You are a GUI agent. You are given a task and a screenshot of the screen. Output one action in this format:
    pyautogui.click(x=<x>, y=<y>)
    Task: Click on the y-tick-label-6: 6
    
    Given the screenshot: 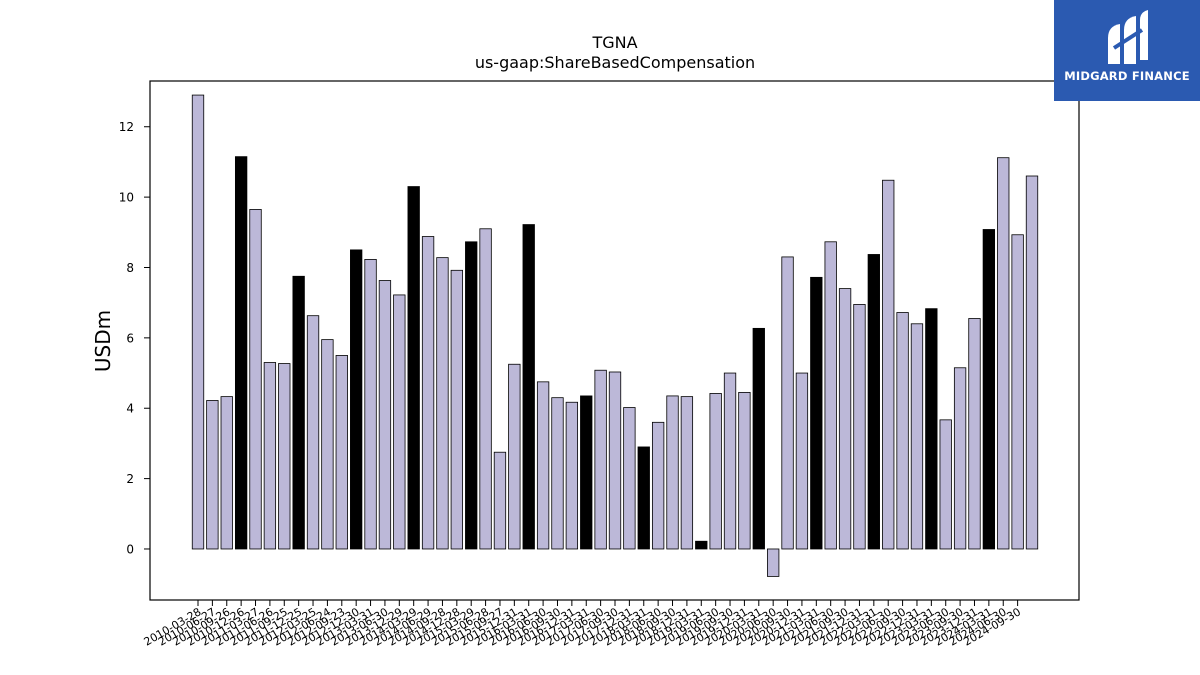 What is the action you would take?
    pyautogui.click(x=130, y=338)
    